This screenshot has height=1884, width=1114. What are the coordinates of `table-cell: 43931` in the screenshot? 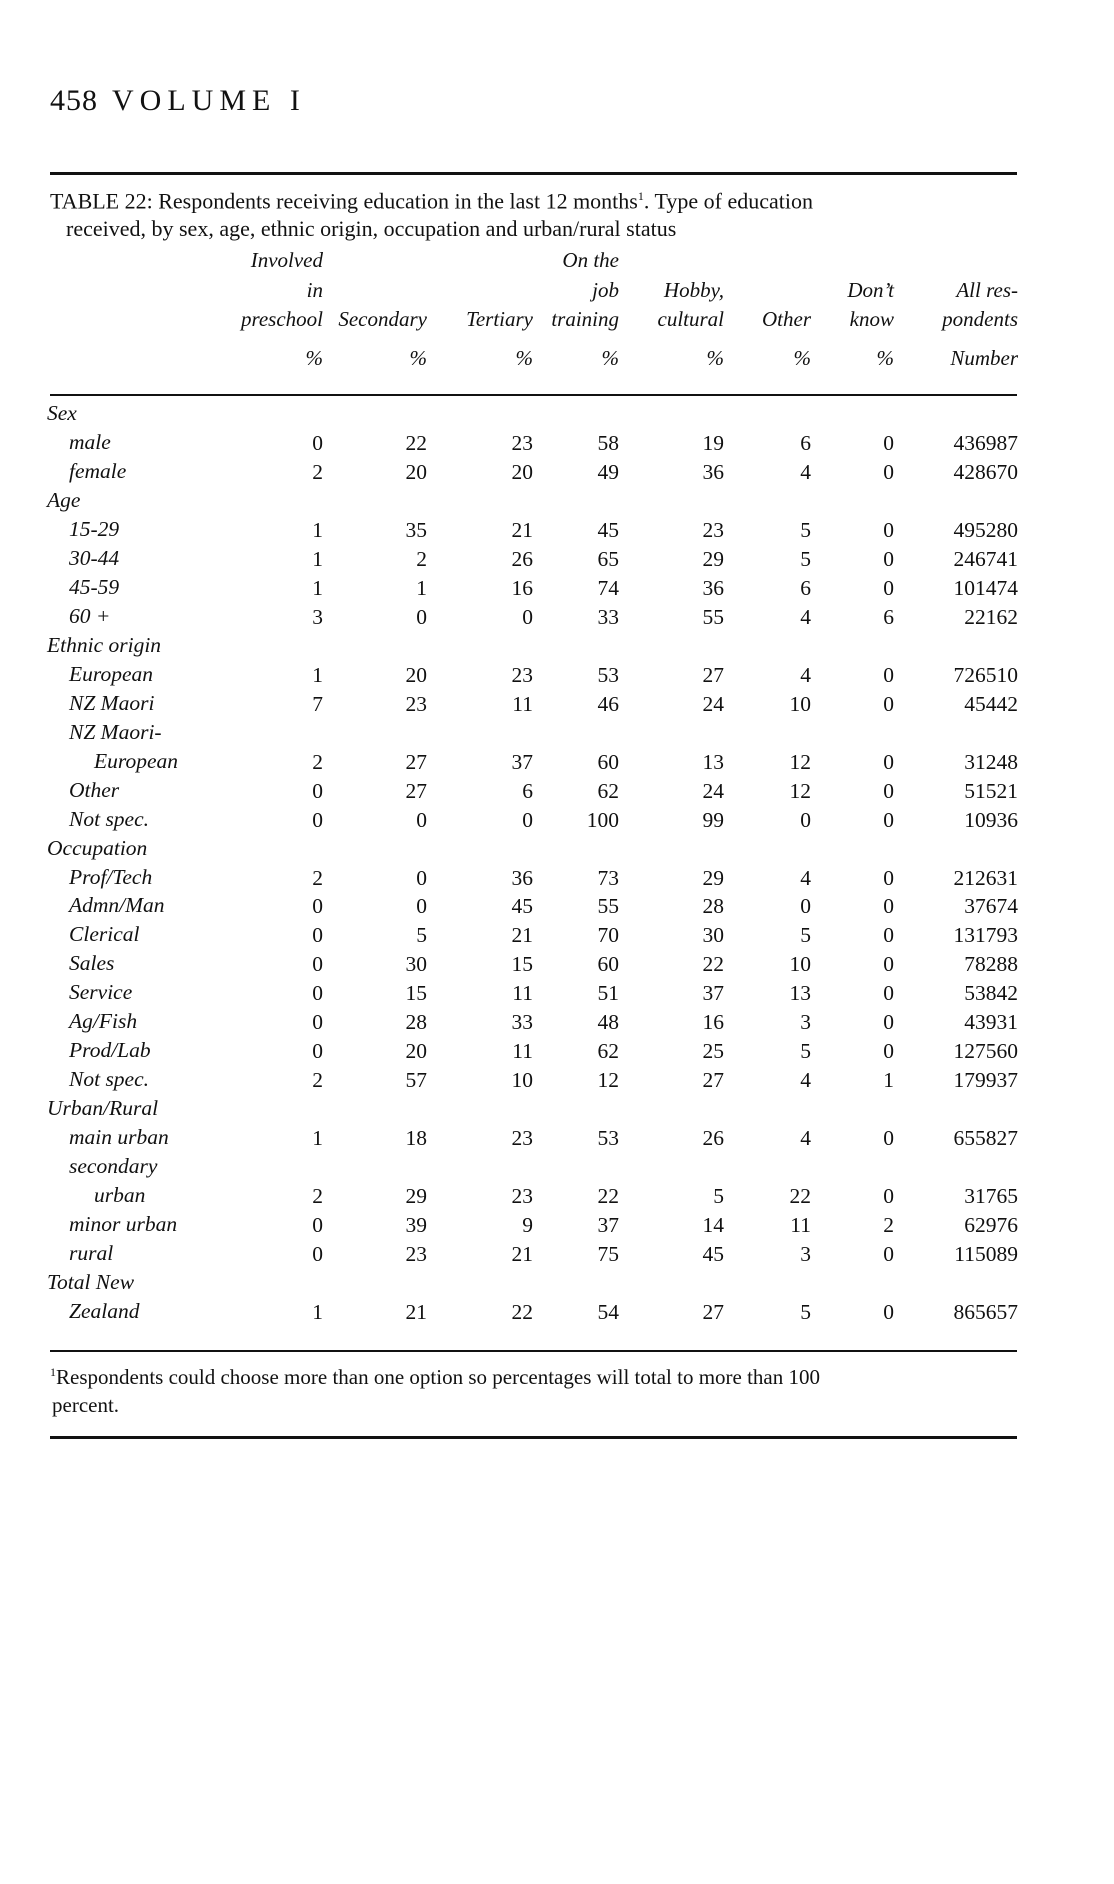 It's located at (991, 1022).